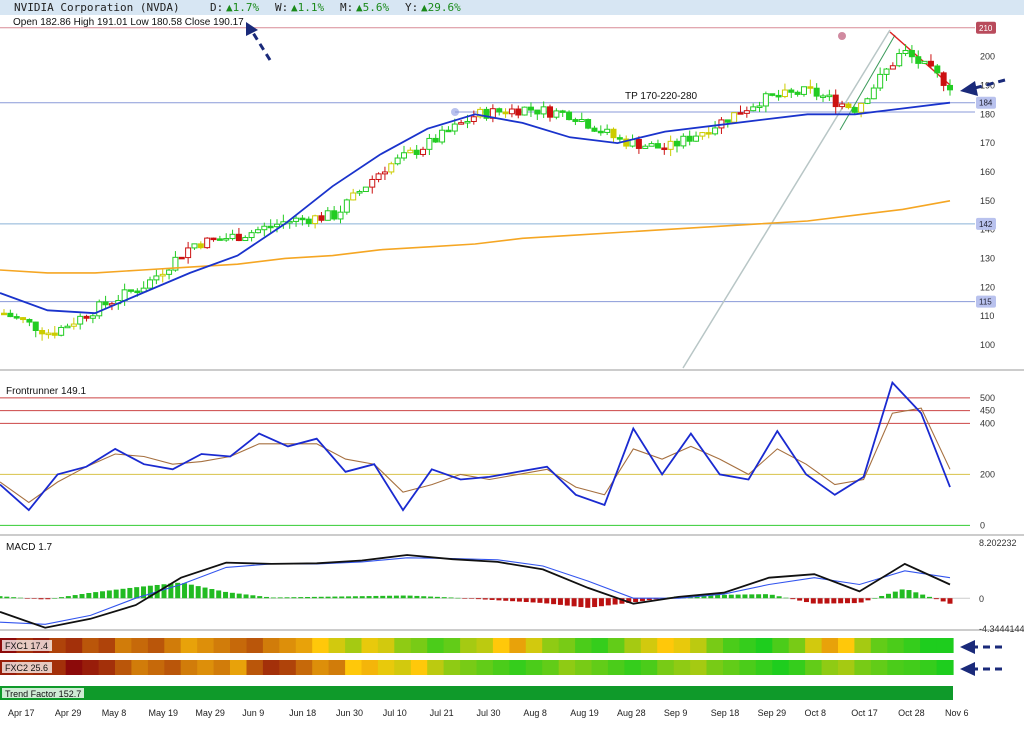  I want to click on fxc1-label: FXC1 17.4, so click(26, 646).